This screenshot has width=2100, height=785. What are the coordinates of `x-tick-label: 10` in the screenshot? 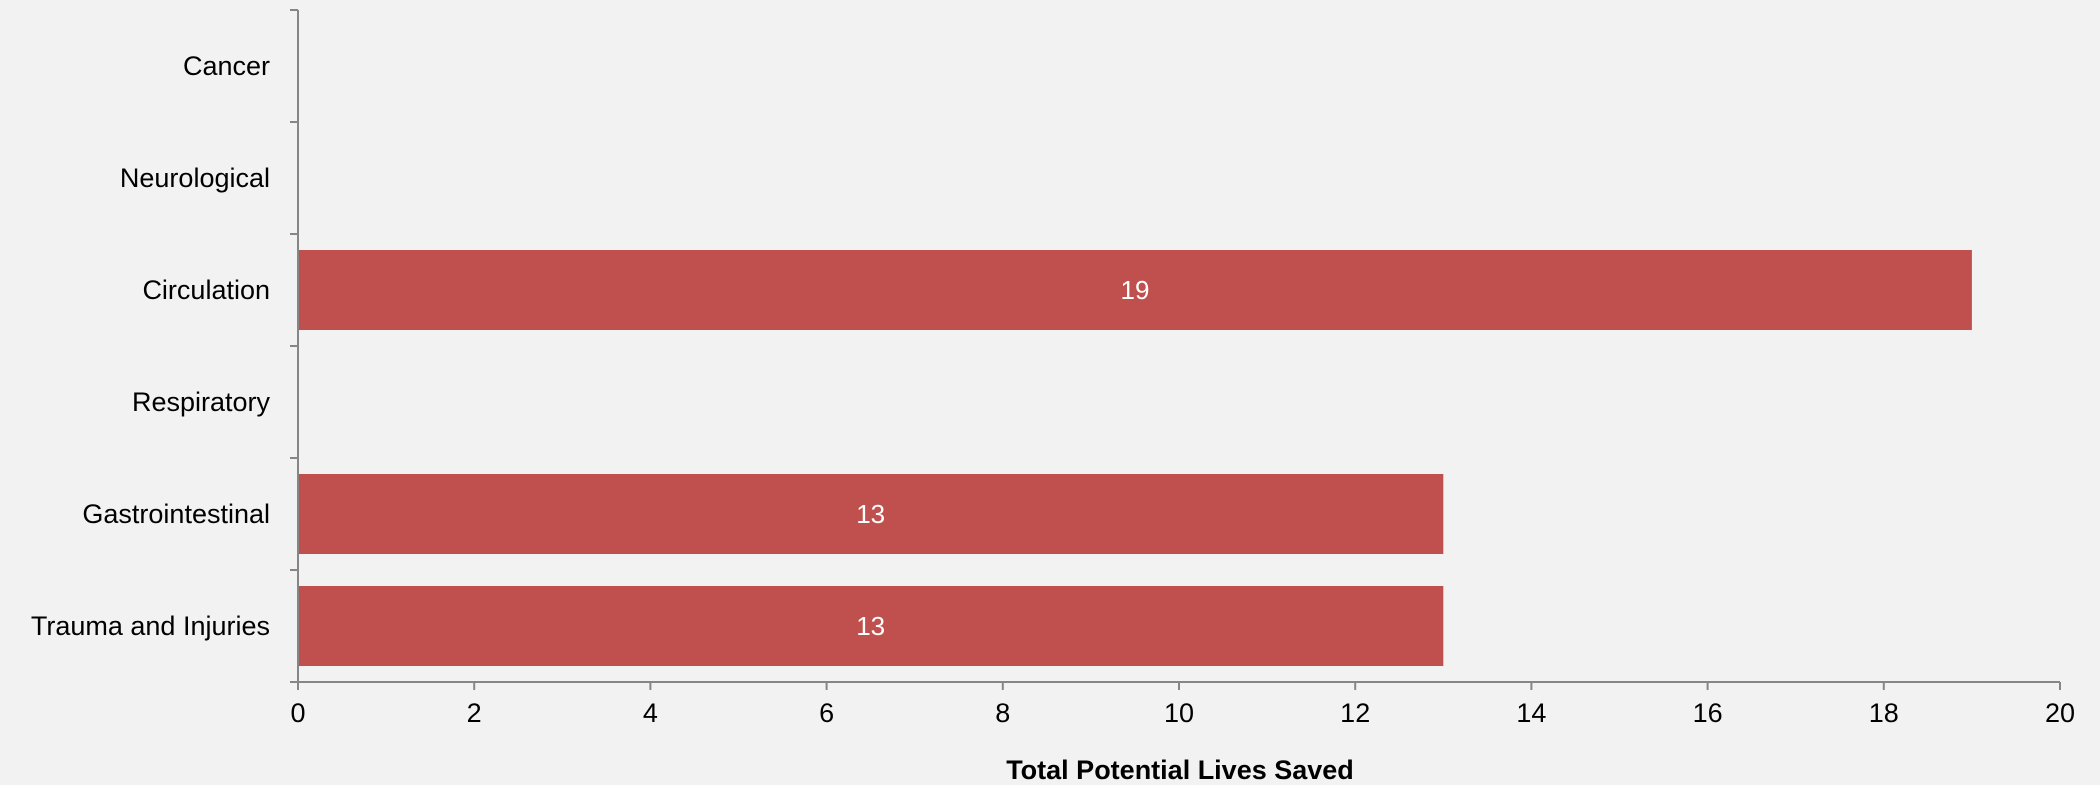 It's located at (1179, 713).